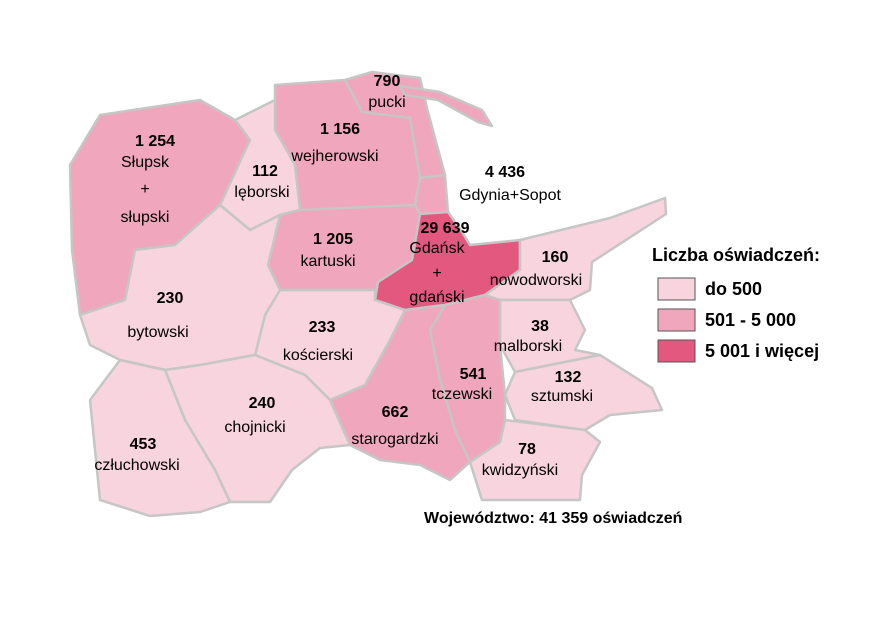 Image resolution: width=888 pixels, height=629 pixels. I want to click on region-value: 4 436, so click(505, 172).